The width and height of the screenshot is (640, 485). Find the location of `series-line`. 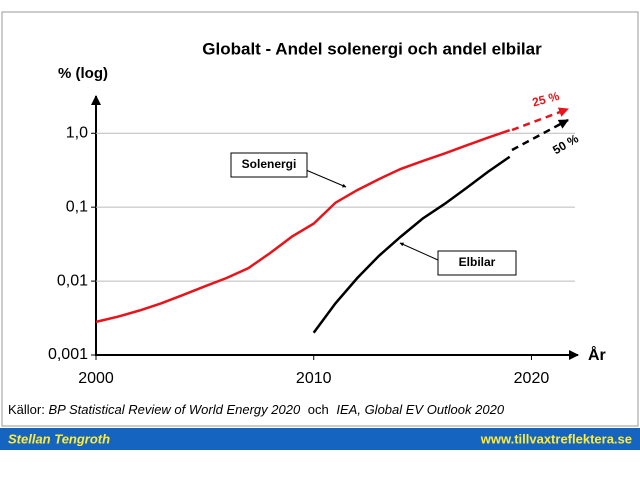

series-line is located at coordinates (411, 244).